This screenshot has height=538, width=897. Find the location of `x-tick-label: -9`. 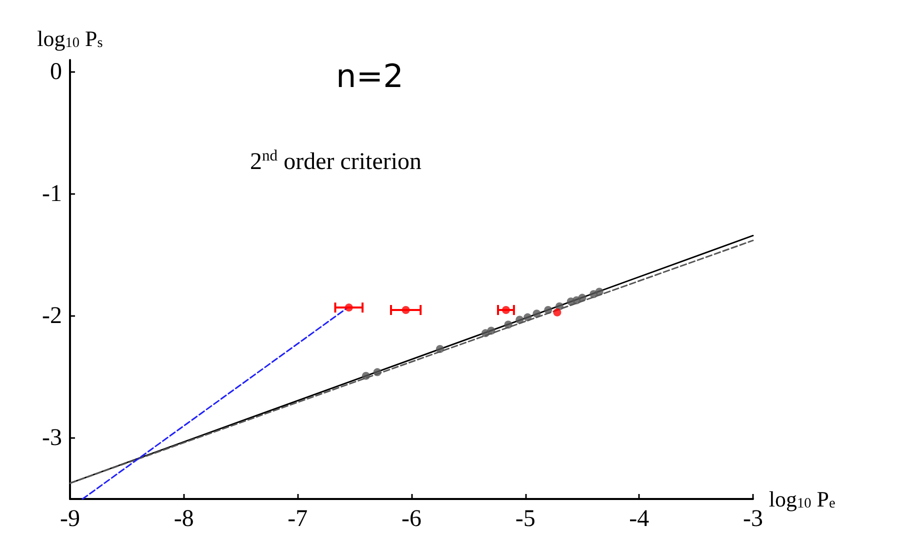

x-tick-label: -9 is located at coordinates (70, 519).